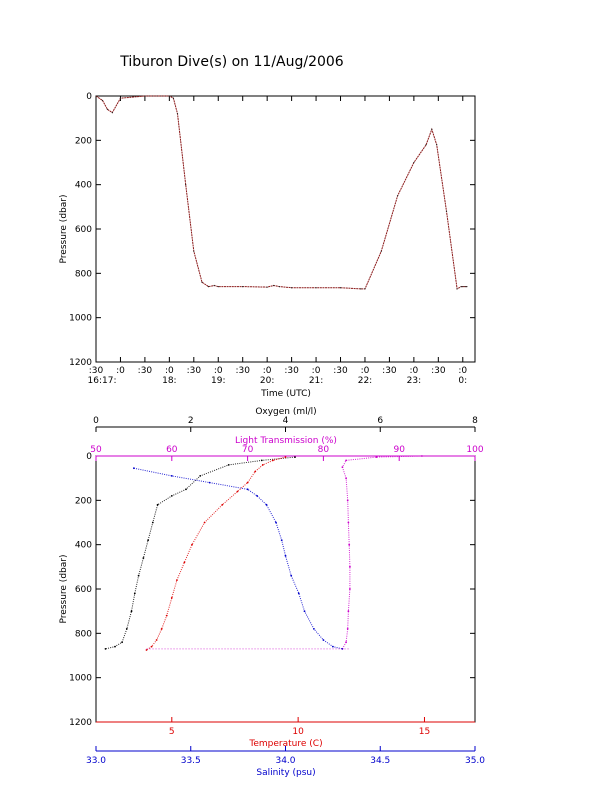 This screenshot has width=612, height=785. Describe the element at coordinates (399, 450) in the screenshot. I see `bottom-x-tick-label: 90` at that location.